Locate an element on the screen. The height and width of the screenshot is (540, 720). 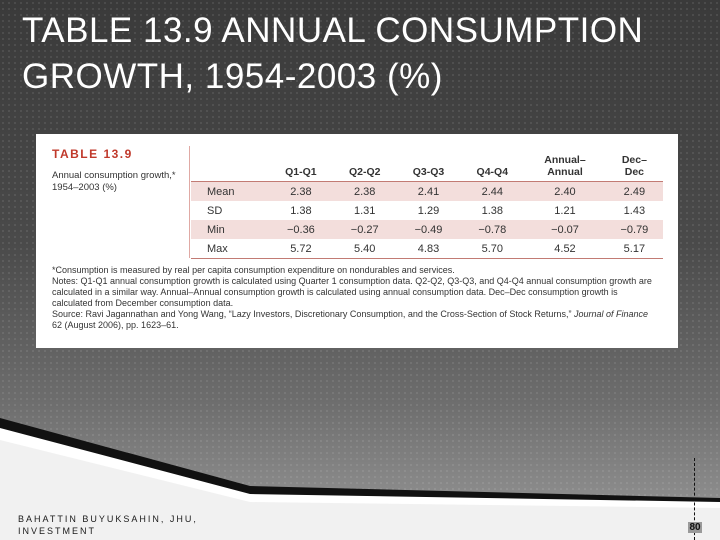
header-dec: Dec– Dec is located at coordinates (634, 165).